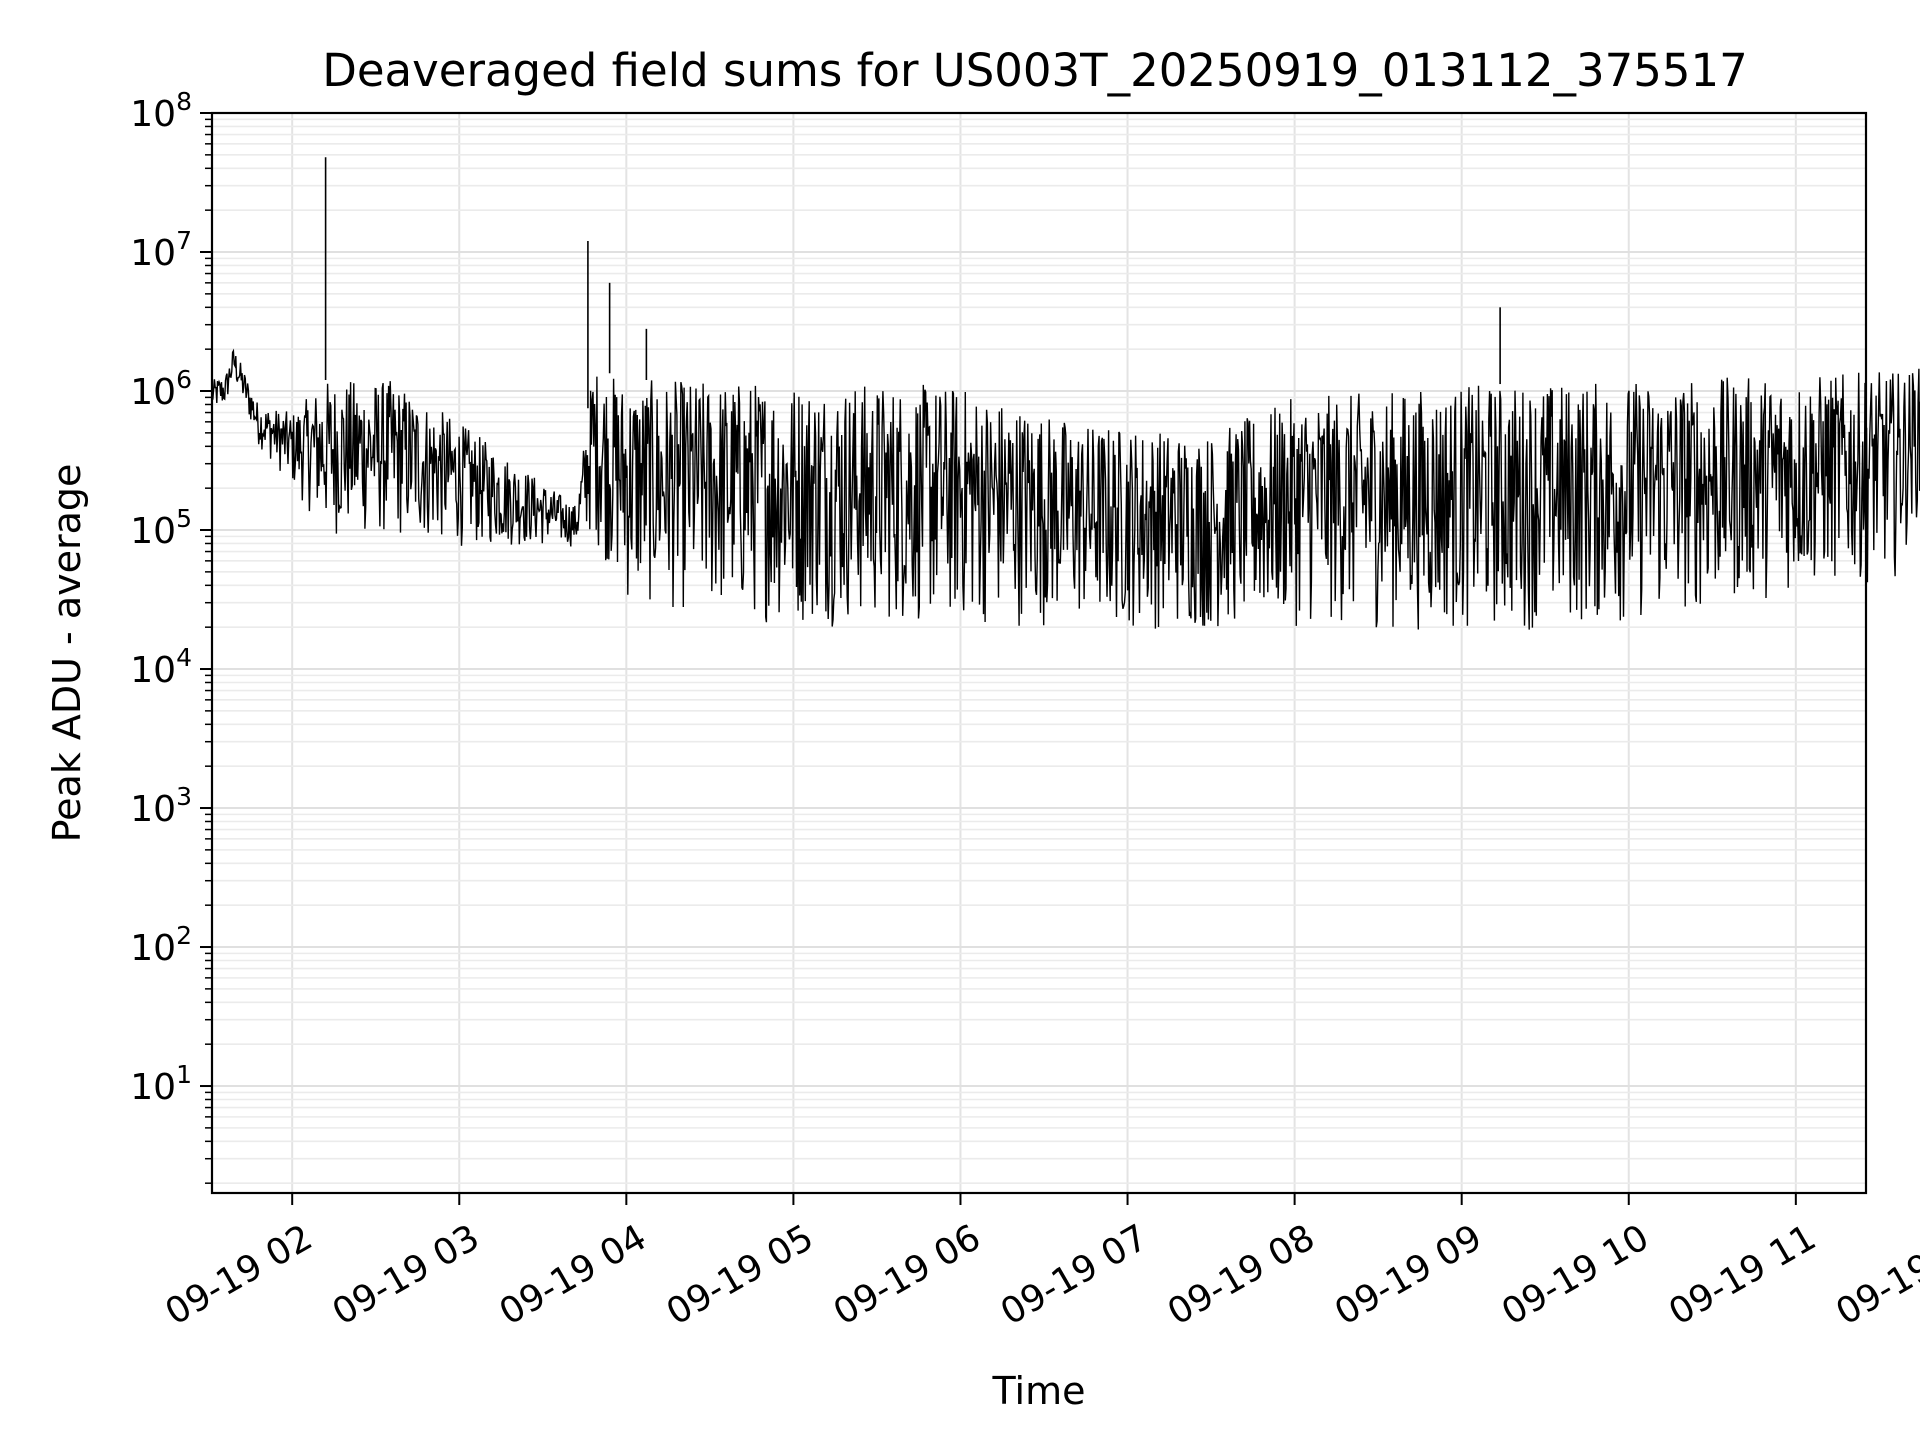 This screenshot has height=1440, width=1920. Describe the element at coordinates (67, 653) in the screenshot. I see `y-axis-title: Peak ADU - average` at that location.